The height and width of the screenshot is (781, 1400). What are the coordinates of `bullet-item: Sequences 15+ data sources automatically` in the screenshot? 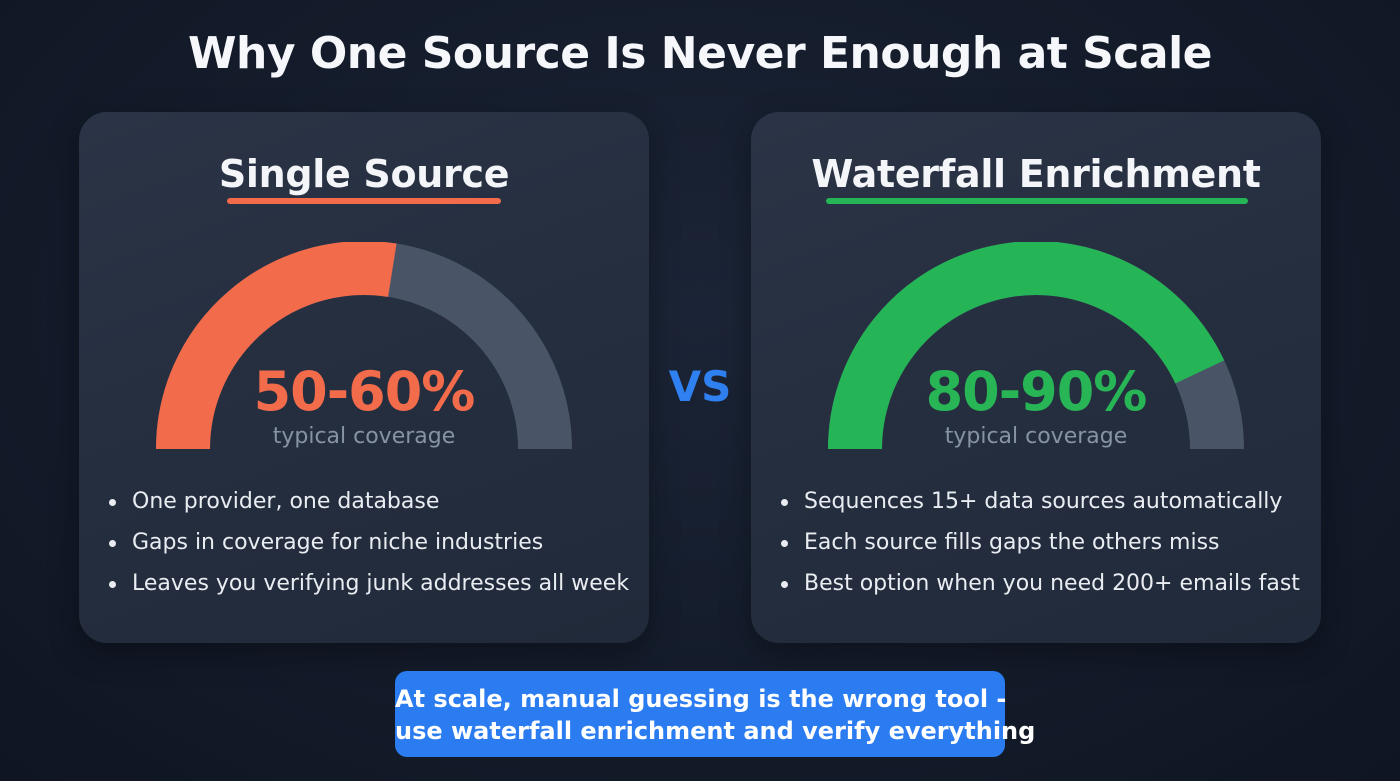 It's located at (1040, 508).